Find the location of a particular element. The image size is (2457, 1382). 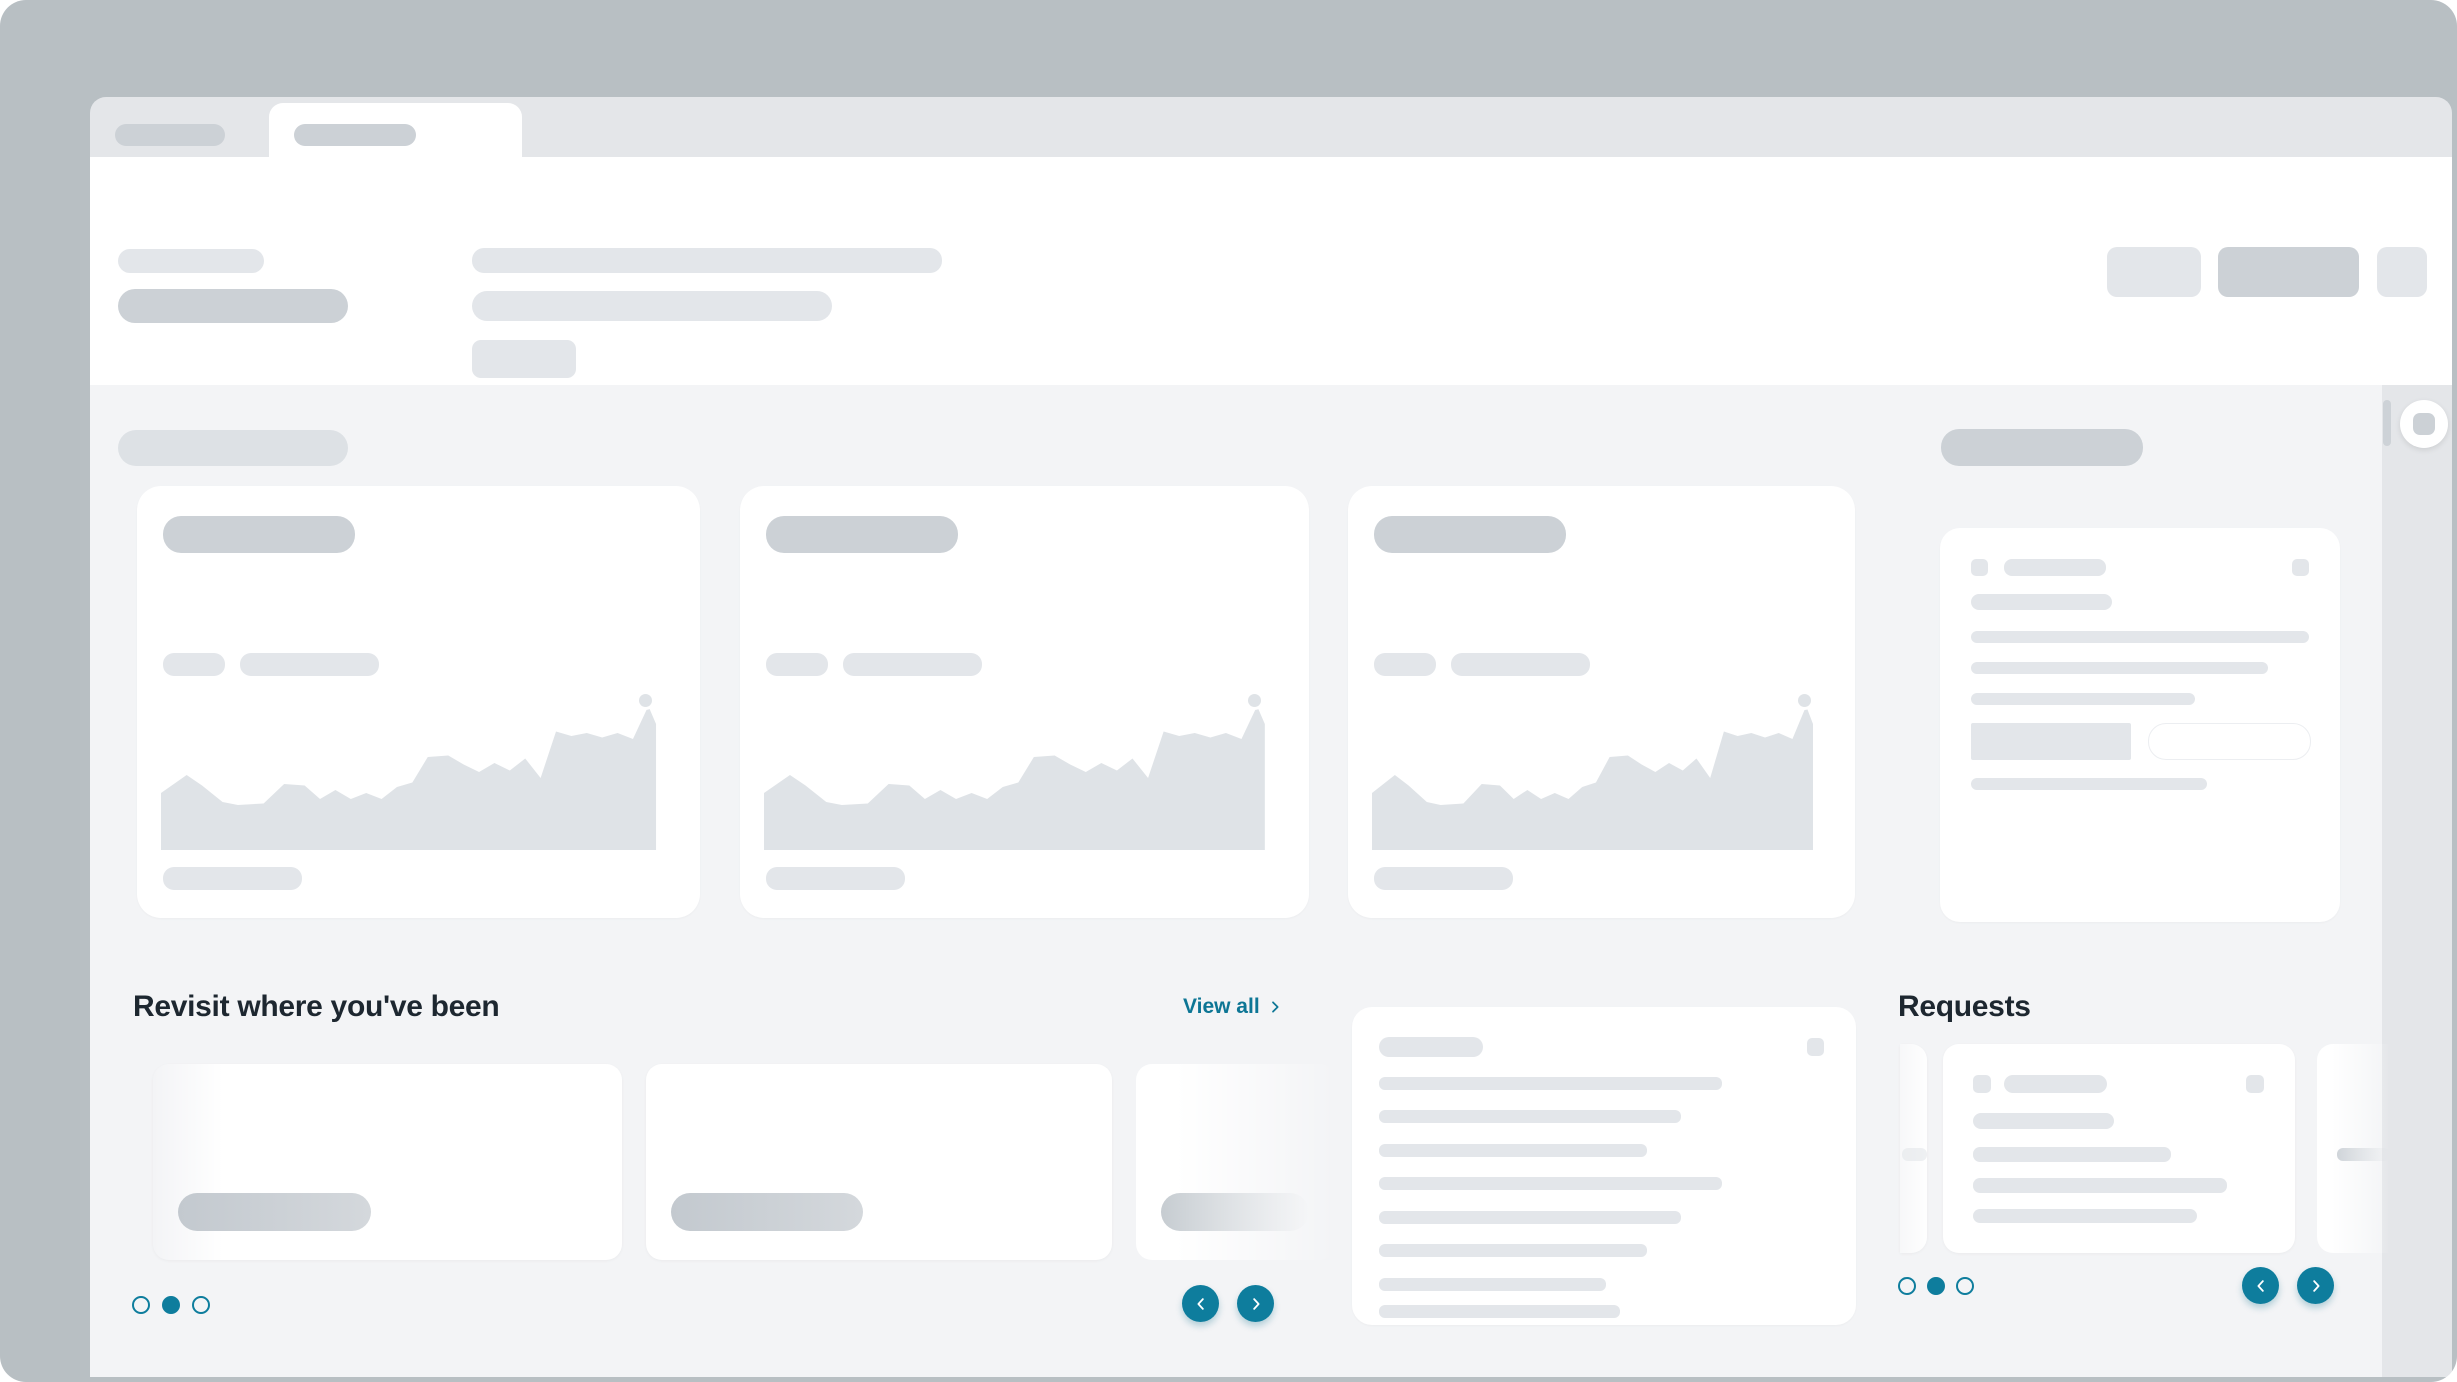

requests-prev-button is located at coordinates (2260, 1285).